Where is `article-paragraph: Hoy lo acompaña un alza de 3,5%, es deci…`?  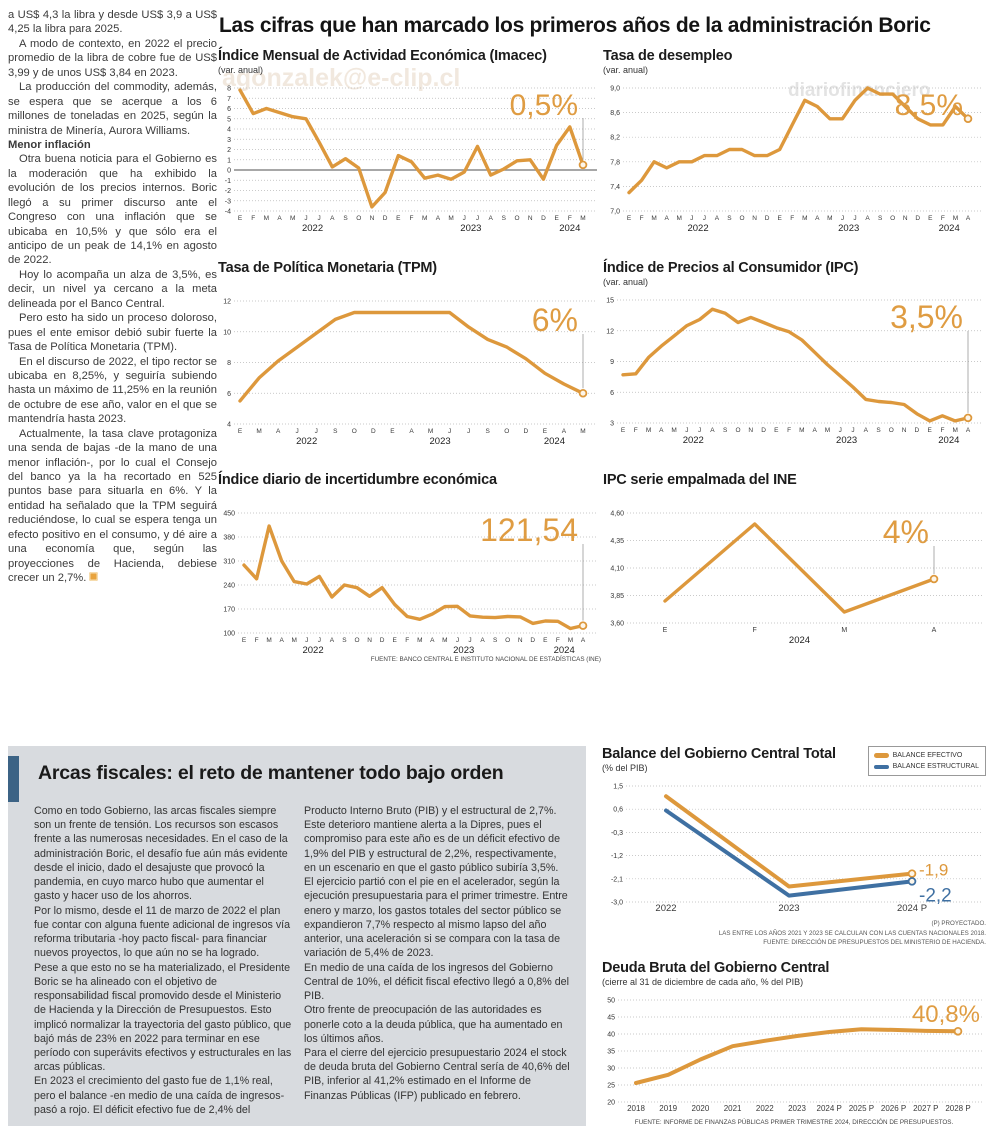
article-paragraph: Hoy lo acompaña un alza de 3,5%, es deci… is located at coordinates (112, 289).